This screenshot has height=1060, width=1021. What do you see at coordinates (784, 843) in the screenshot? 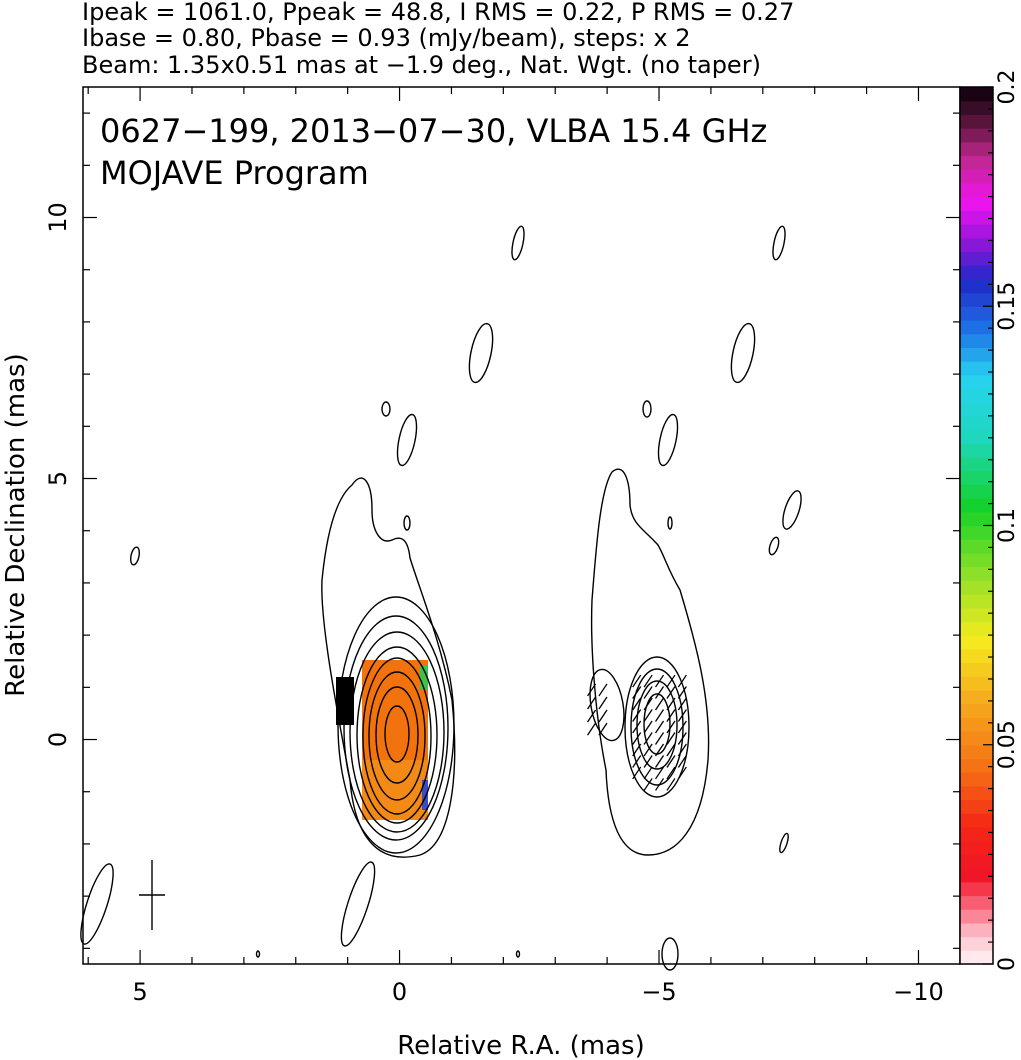
I see `right-blob-i` at bounding box center [784, 843].